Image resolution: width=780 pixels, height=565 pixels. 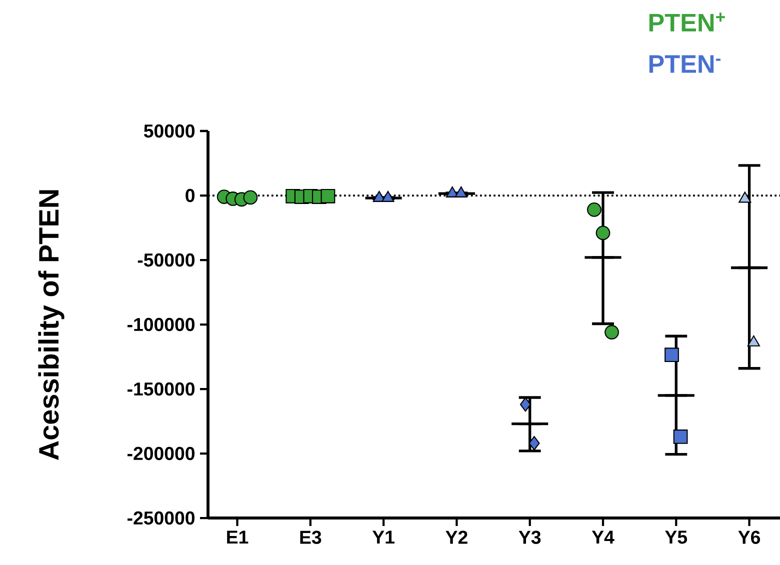 What do you see at coordinates (687, 22) in the screenshot?
I see `text: PTEN$^{+}$` at bounding box center [687, 22].